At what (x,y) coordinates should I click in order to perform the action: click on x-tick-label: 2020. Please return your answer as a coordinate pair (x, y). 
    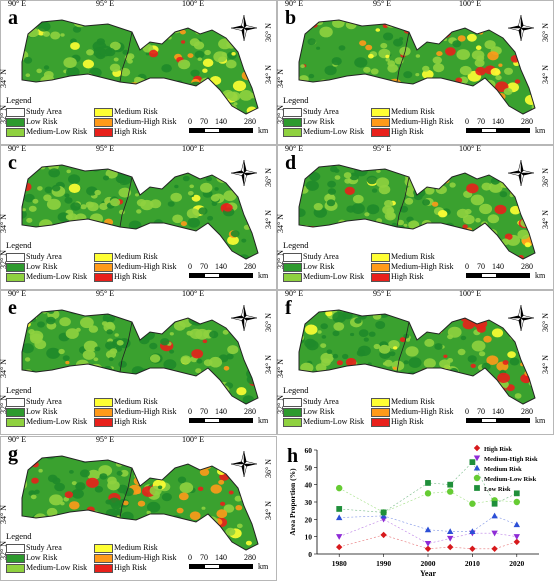
    Looking at the image, I should click on (516, 563).